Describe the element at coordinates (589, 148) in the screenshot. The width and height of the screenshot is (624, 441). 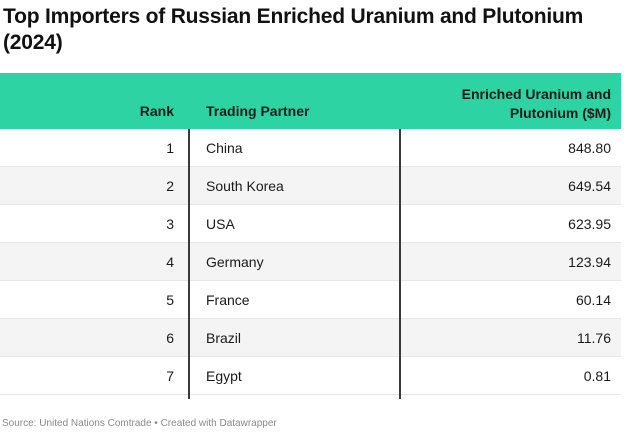
I see `value-cell: 848.80` at that location.